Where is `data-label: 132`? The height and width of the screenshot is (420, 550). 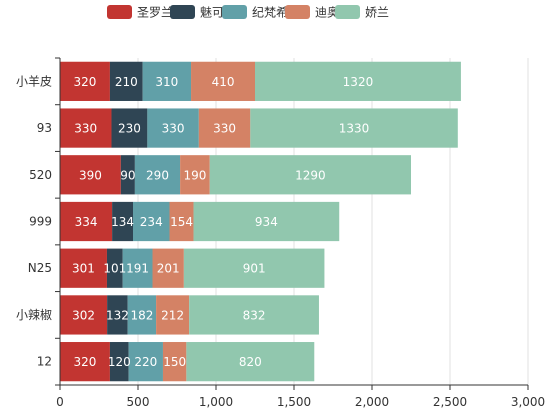 data-label: 132 is located at coordinates (117, 315).